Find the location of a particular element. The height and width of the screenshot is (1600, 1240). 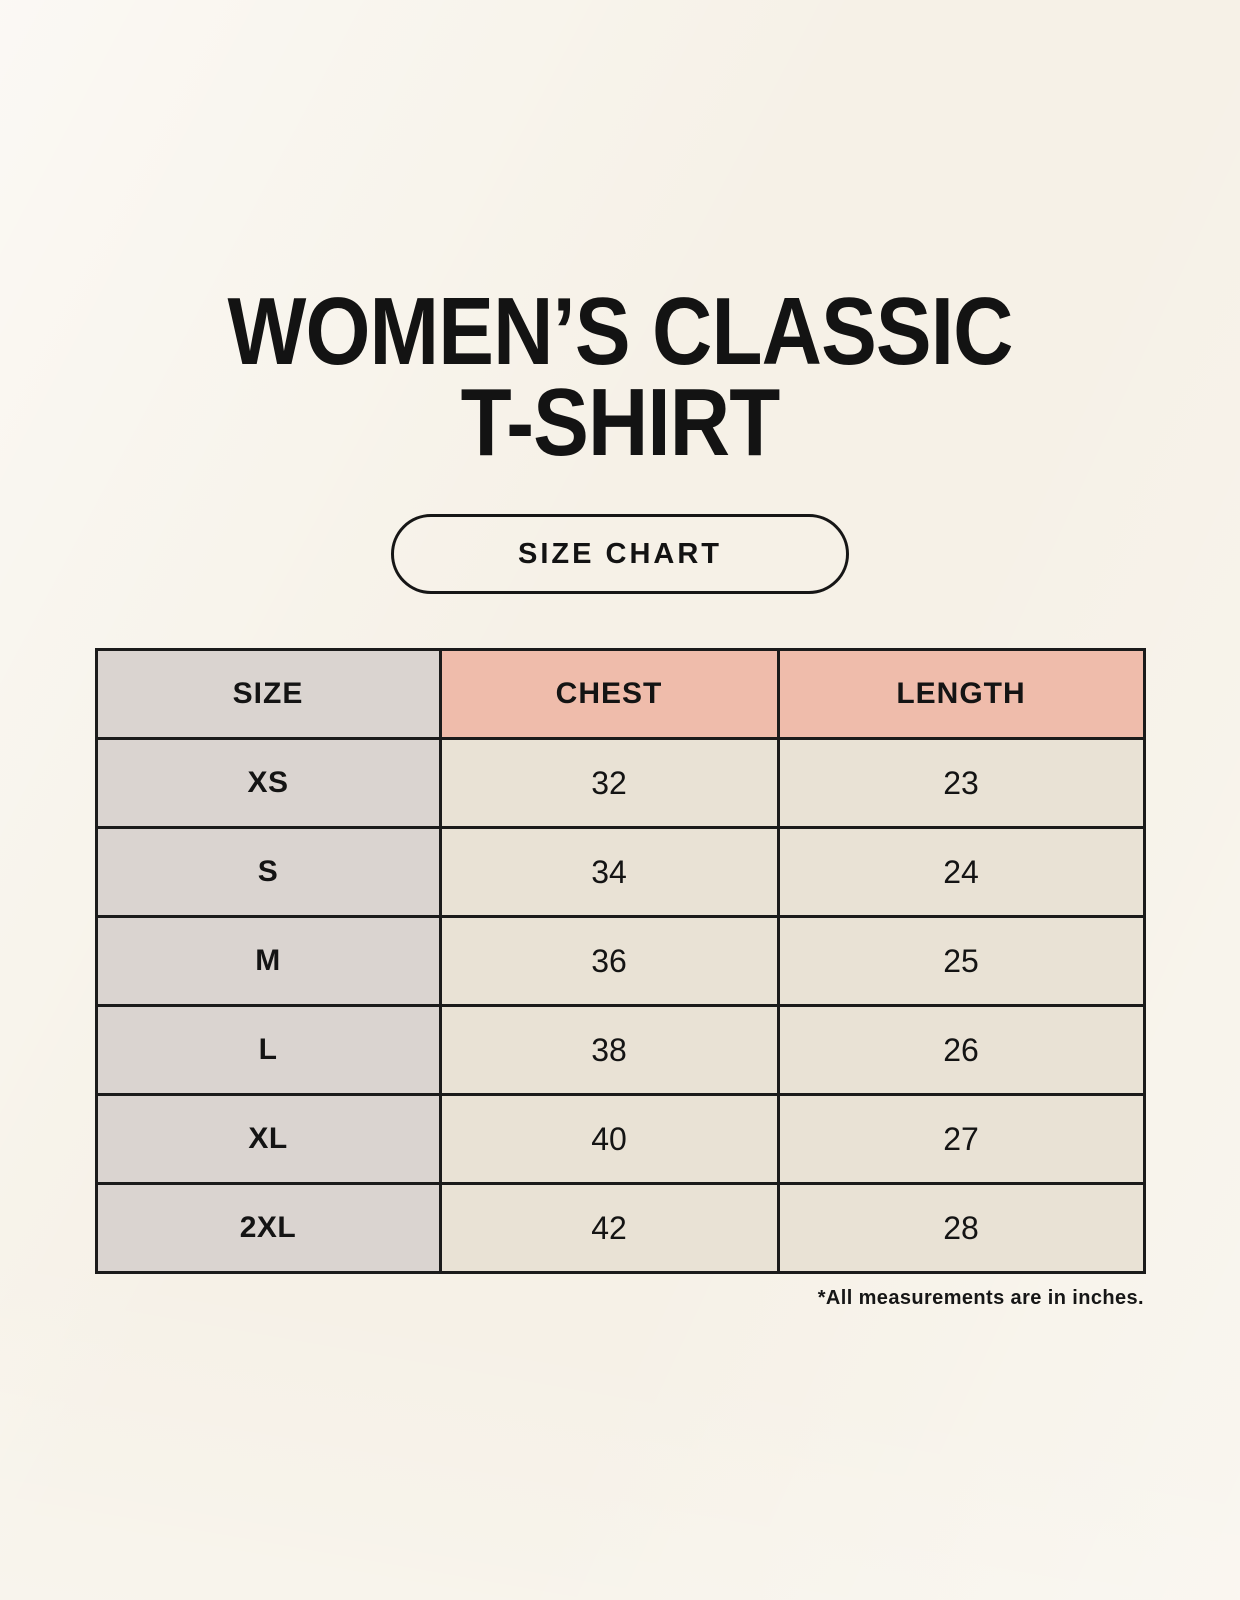

size-cell: S is located at coordinates (268, 872).